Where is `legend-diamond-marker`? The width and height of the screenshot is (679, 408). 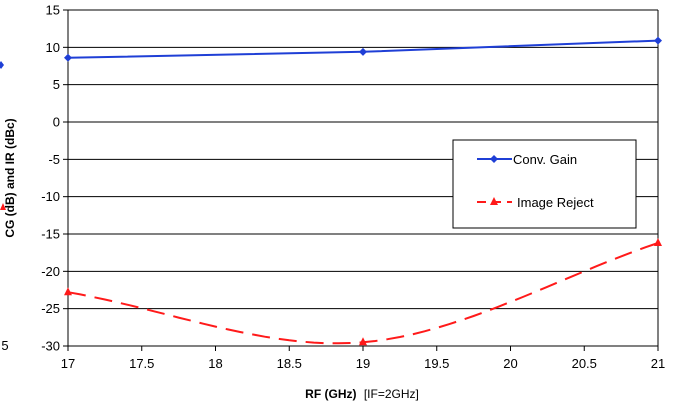
legend-diamond-marker is located at coordinates (494, 159).